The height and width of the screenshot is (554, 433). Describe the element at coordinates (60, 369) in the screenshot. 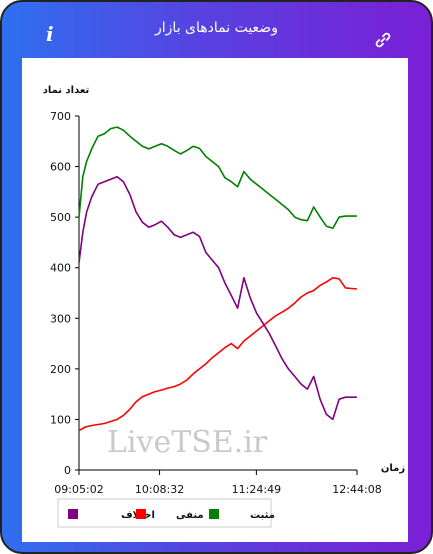

I see `y-tick-label: 200` at that location.